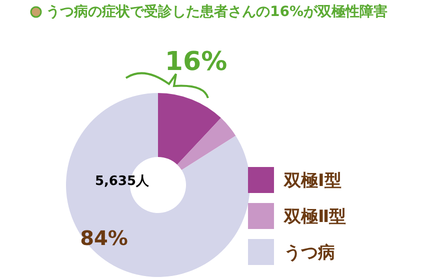  I want to click on legend-label: 双極Ⅰ型, so click(313, 181).